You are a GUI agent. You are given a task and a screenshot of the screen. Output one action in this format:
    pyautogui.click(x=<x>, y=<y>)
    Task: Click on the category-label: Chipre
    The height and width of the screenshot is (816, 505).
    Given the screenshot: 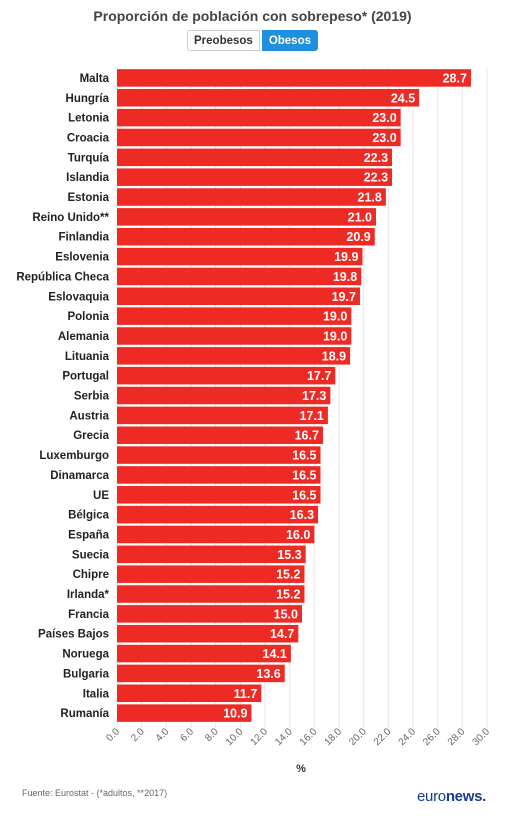 What is the action you would take?
    pyautogui.click(x=91, y=575)
    